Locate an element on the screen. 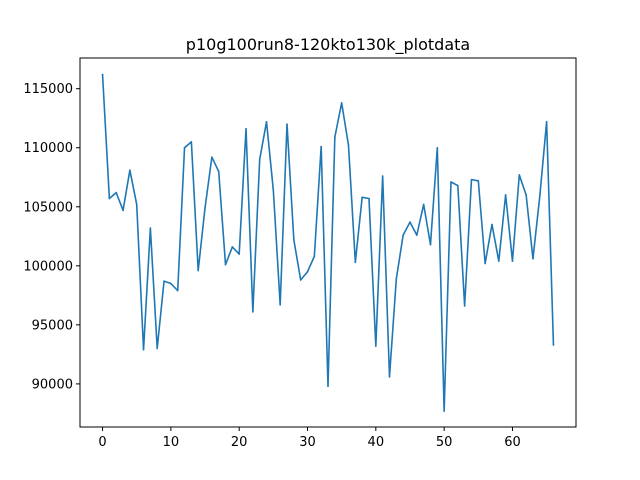 The image size is (640, 480). x-tick-label: 0 is located at coordinates (102, 442).